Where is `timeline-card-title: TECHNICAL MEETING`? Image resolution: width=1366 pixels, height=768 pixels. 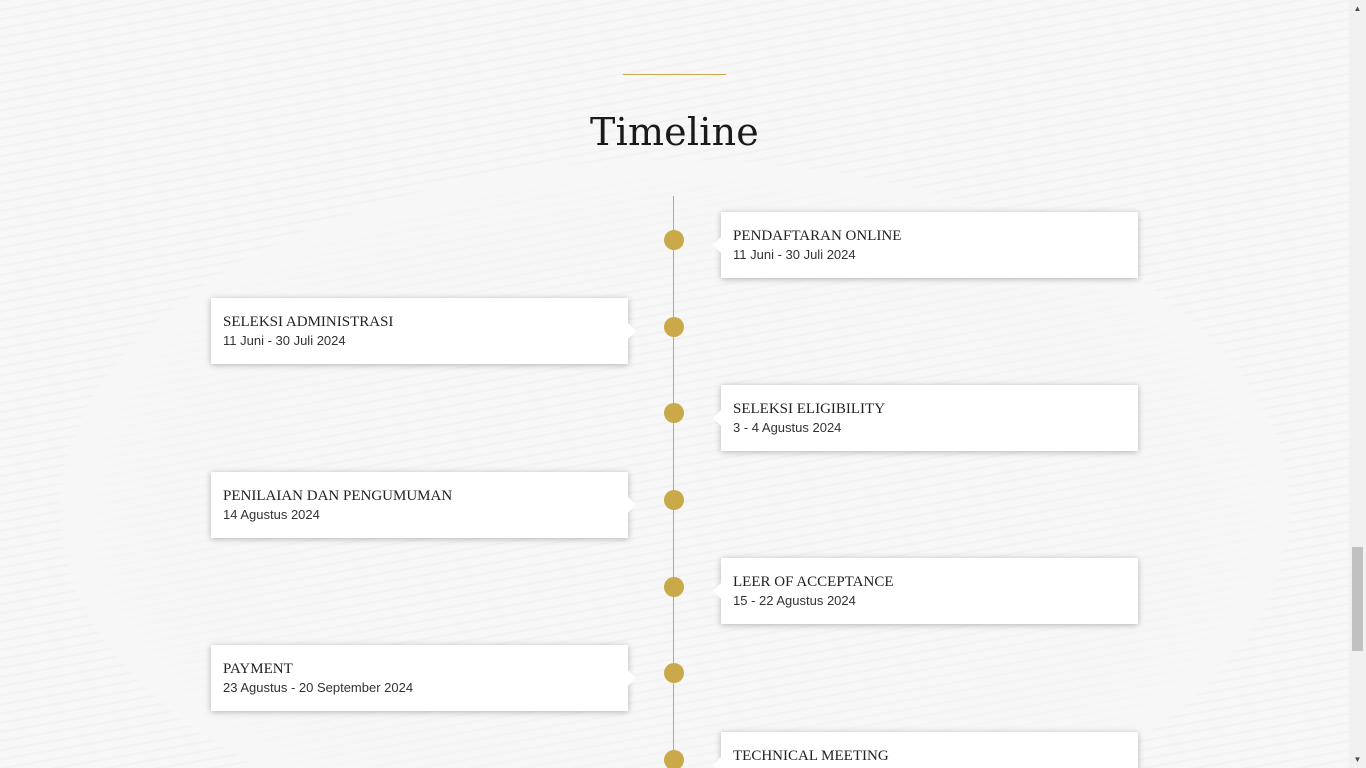 timeline-card-title: TECHNICAL MEETING is located at coordinates (811, 756).